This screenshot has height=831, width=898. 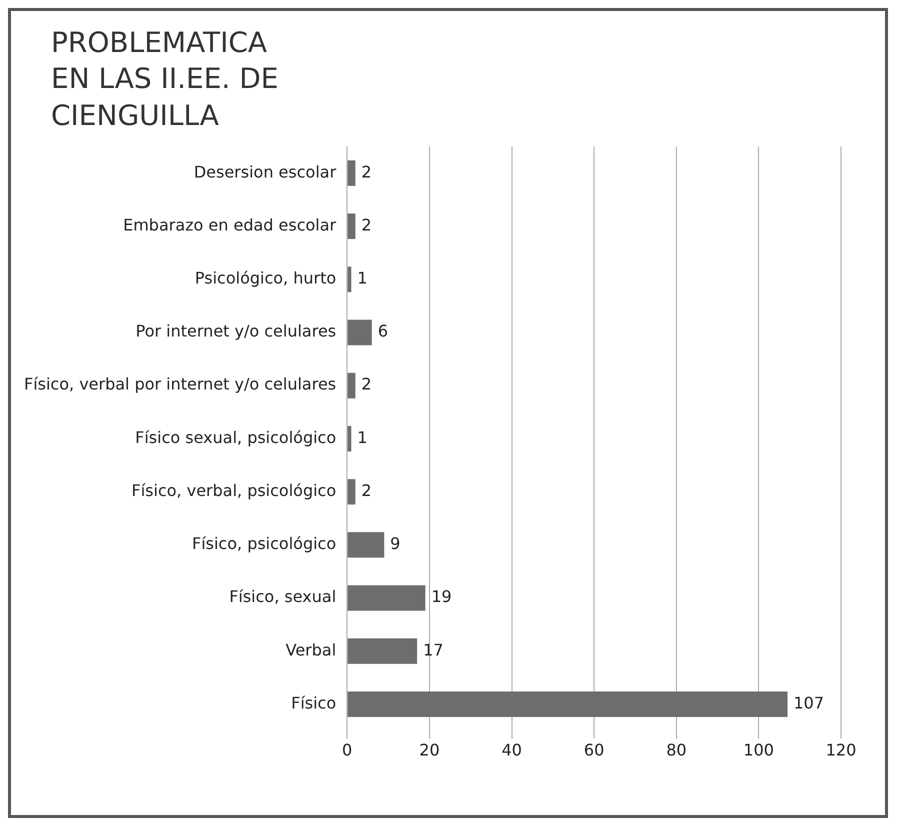 I want to click on y-tick-label: Embarazo en edad escolar, so click(x=230, y=225).